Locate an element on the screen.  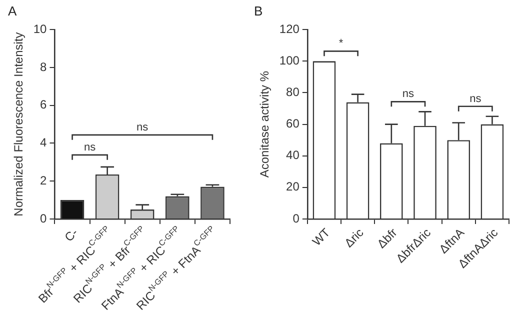
y-tick-label: 40 is located at coordinates (293, 155).